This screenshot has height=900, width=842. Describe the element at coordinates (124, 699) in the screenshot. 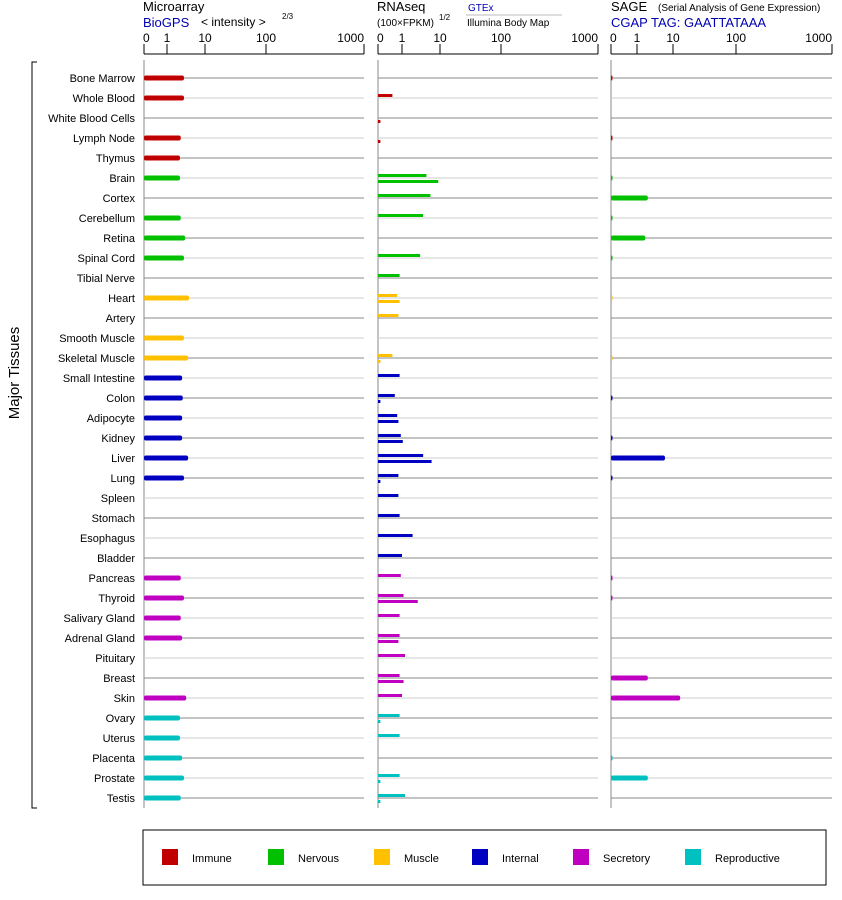

I see `tissue-label: Skin` at that location.